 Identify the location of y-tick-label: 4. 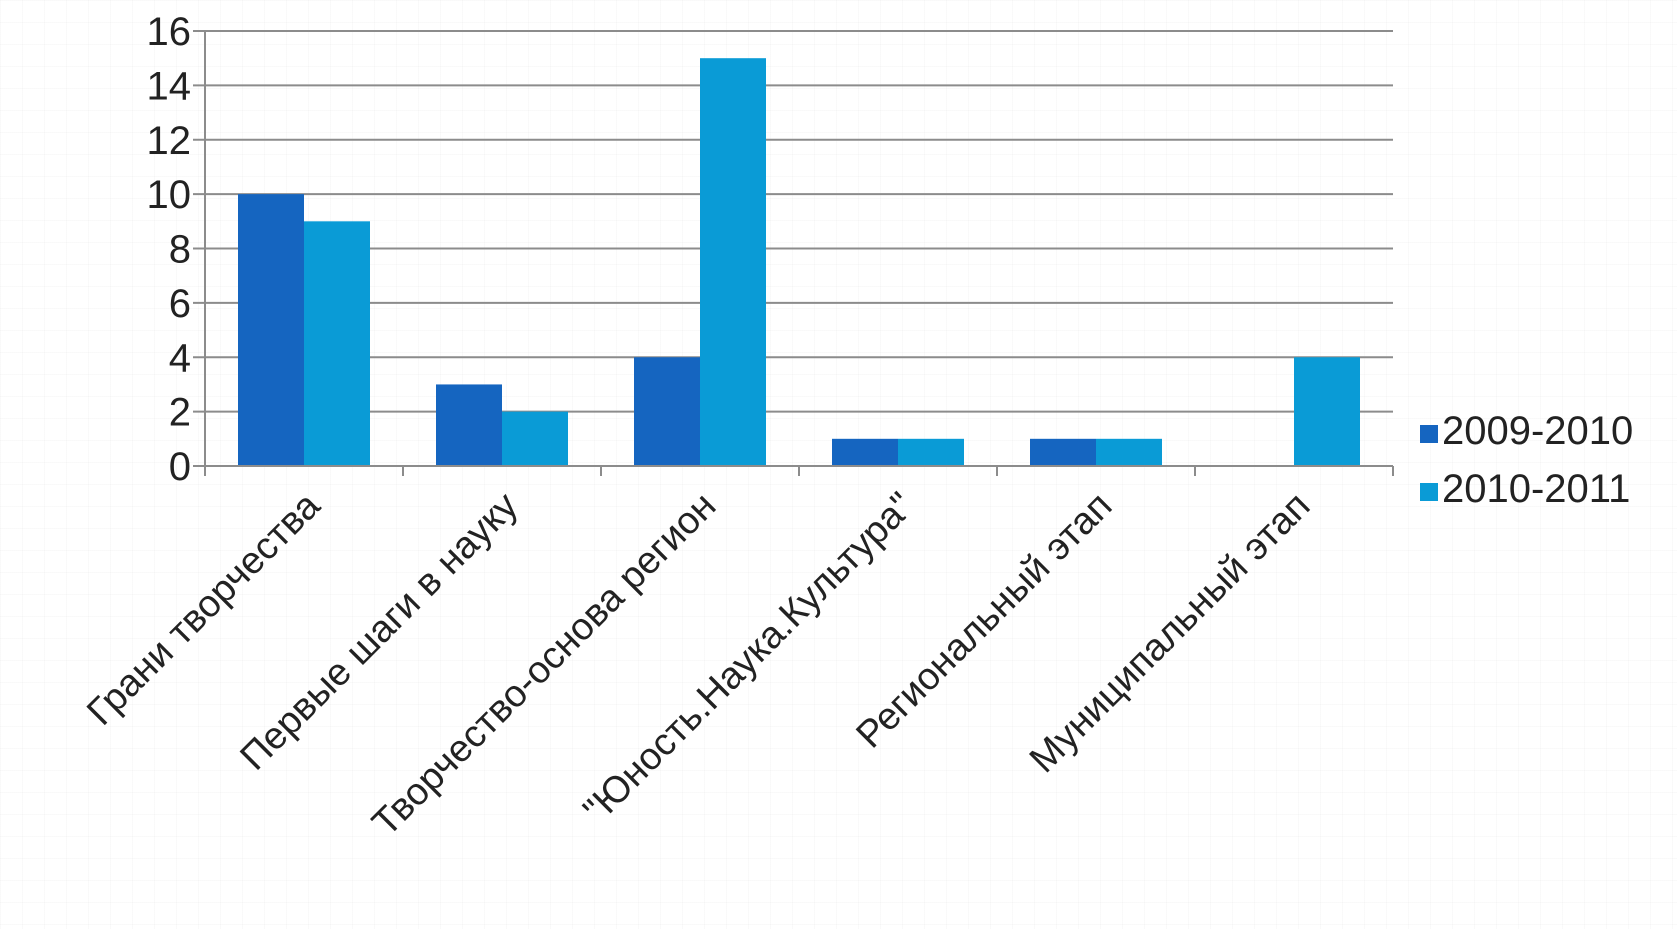
(180, 358).